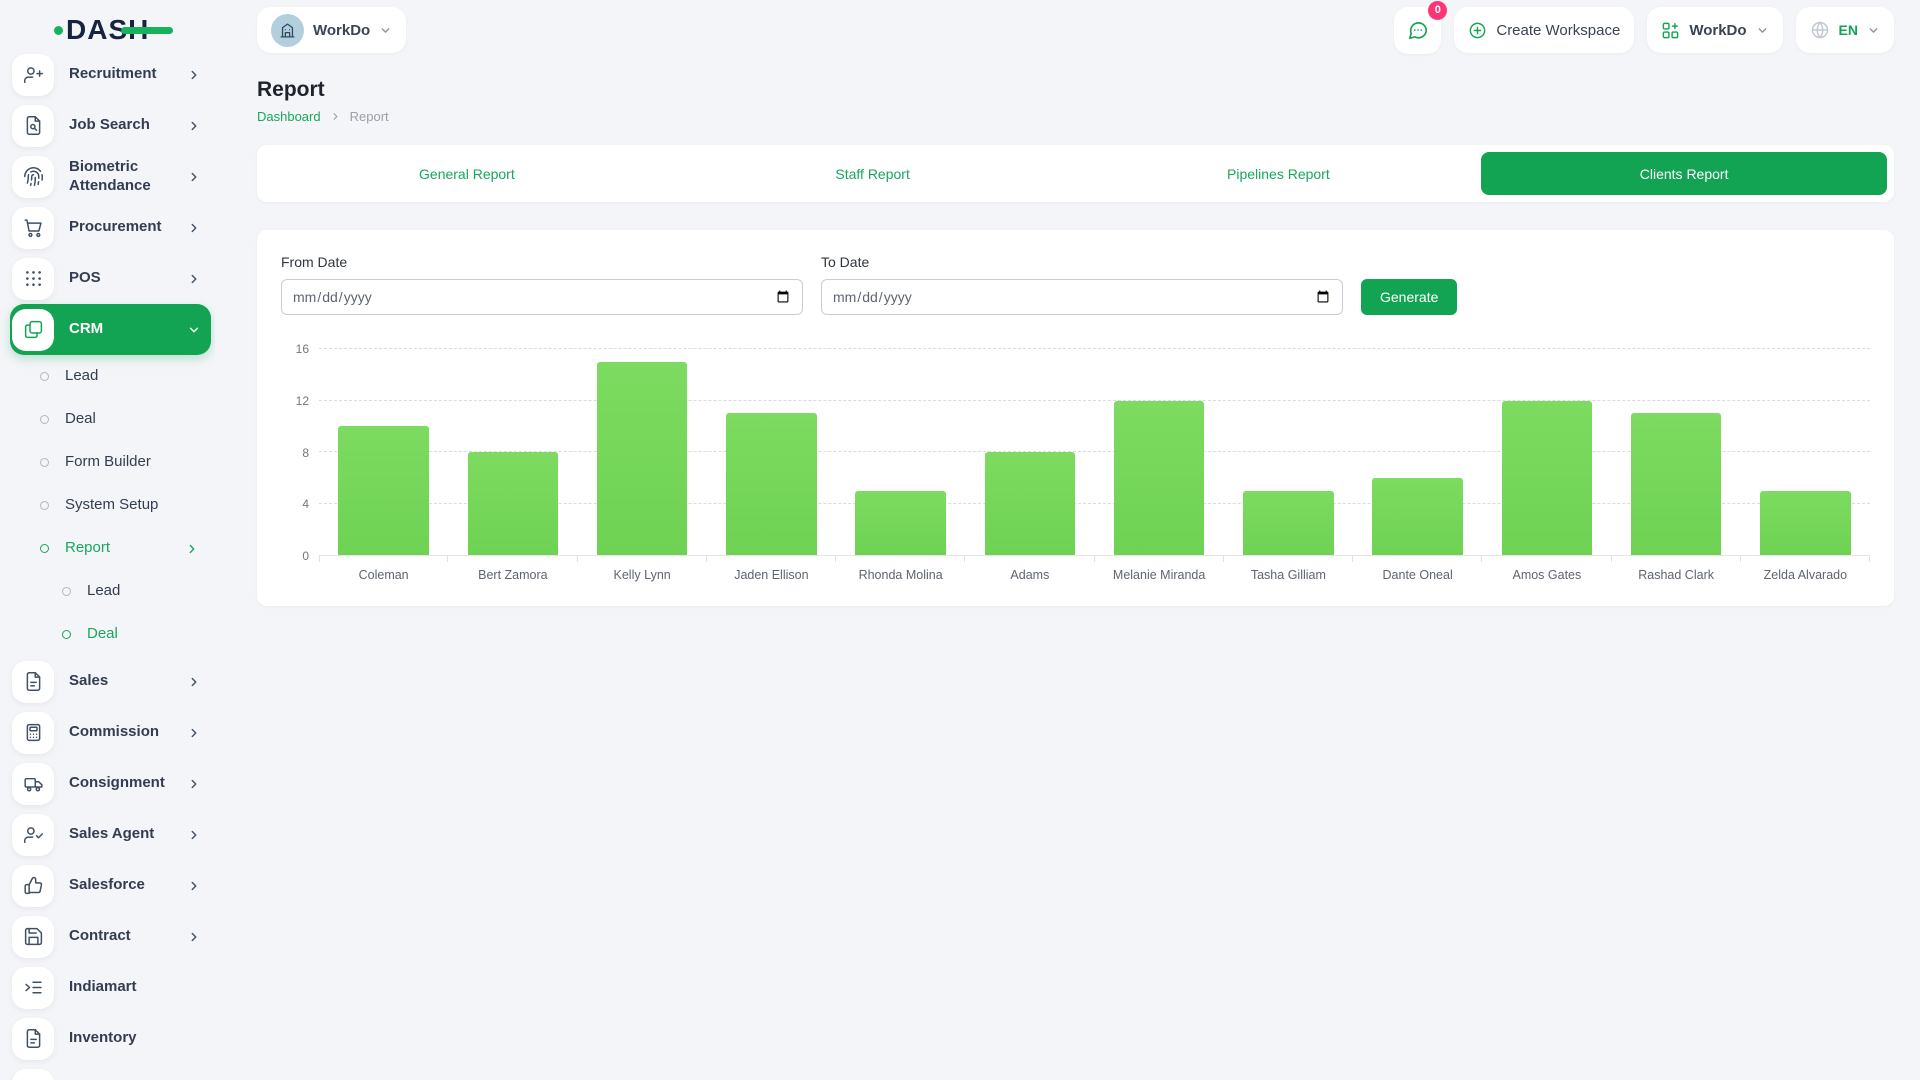  I want to click on sidebar-item-sales-agent: Sales Agent, so click(110, 834).